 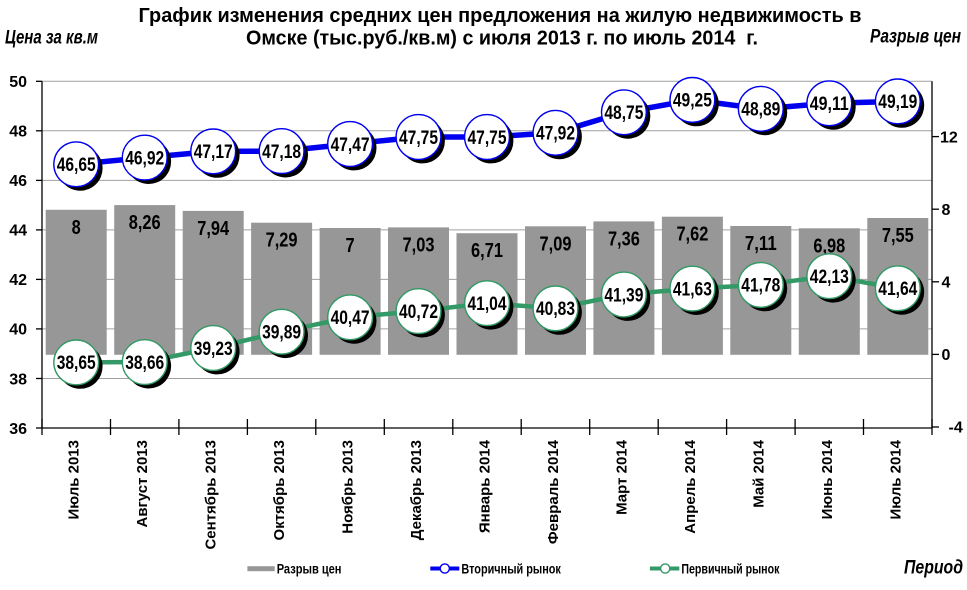 I want to click on svg-text: 7,62, so click(x=692, y=235).